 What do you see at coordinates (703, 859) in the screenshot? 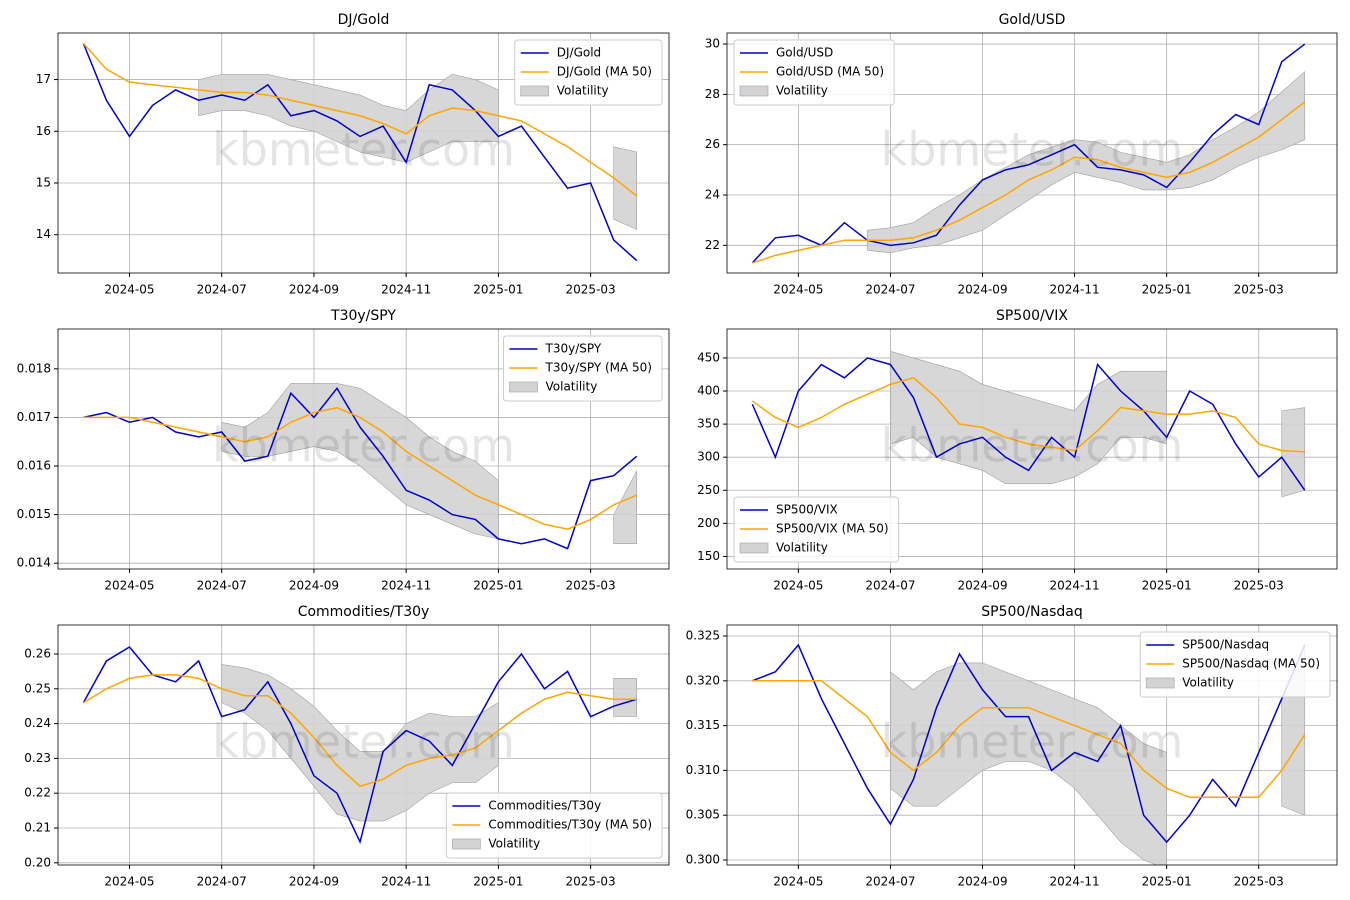
I see `y-tick-label: 0.300` at bounding box center [703, 859].